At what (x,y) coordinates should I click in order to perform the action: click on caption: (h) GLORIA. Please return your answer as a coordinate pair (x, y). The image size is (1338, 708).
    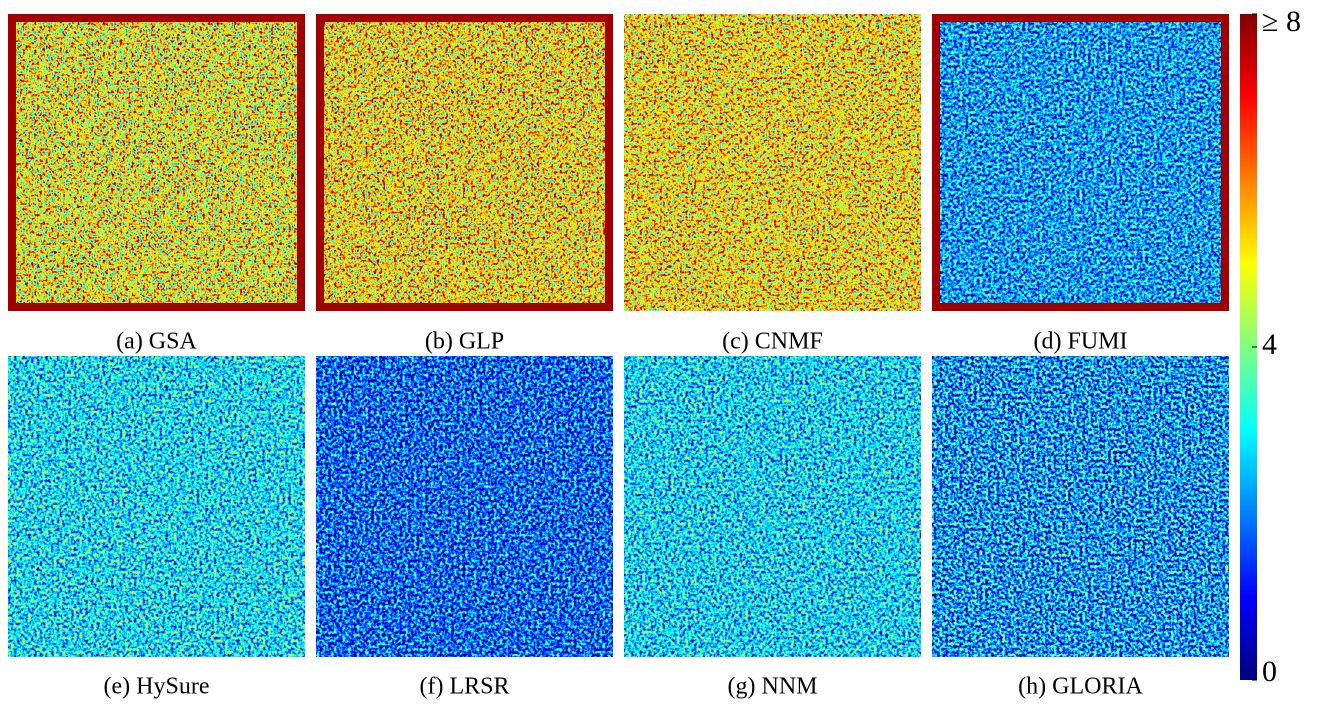
    Looking at the image, I should click on (1080, 687).